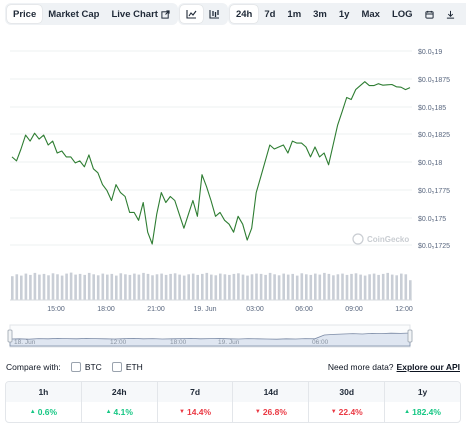 This screenshot has height=425, width=466. I want to click on explore-api-link: Explore our API, so click(428, 367).